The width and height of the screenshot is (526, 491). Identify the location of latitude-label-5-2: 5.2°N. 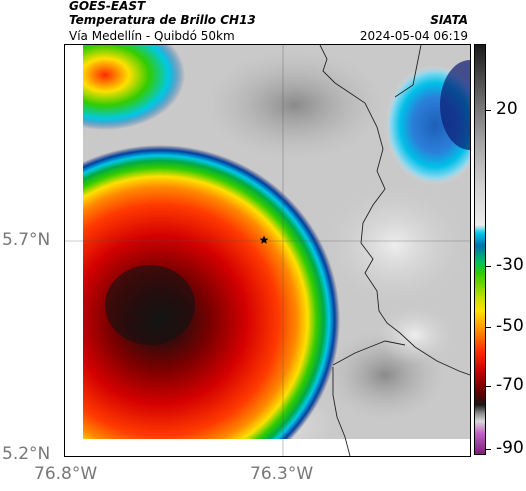
(26, 454).